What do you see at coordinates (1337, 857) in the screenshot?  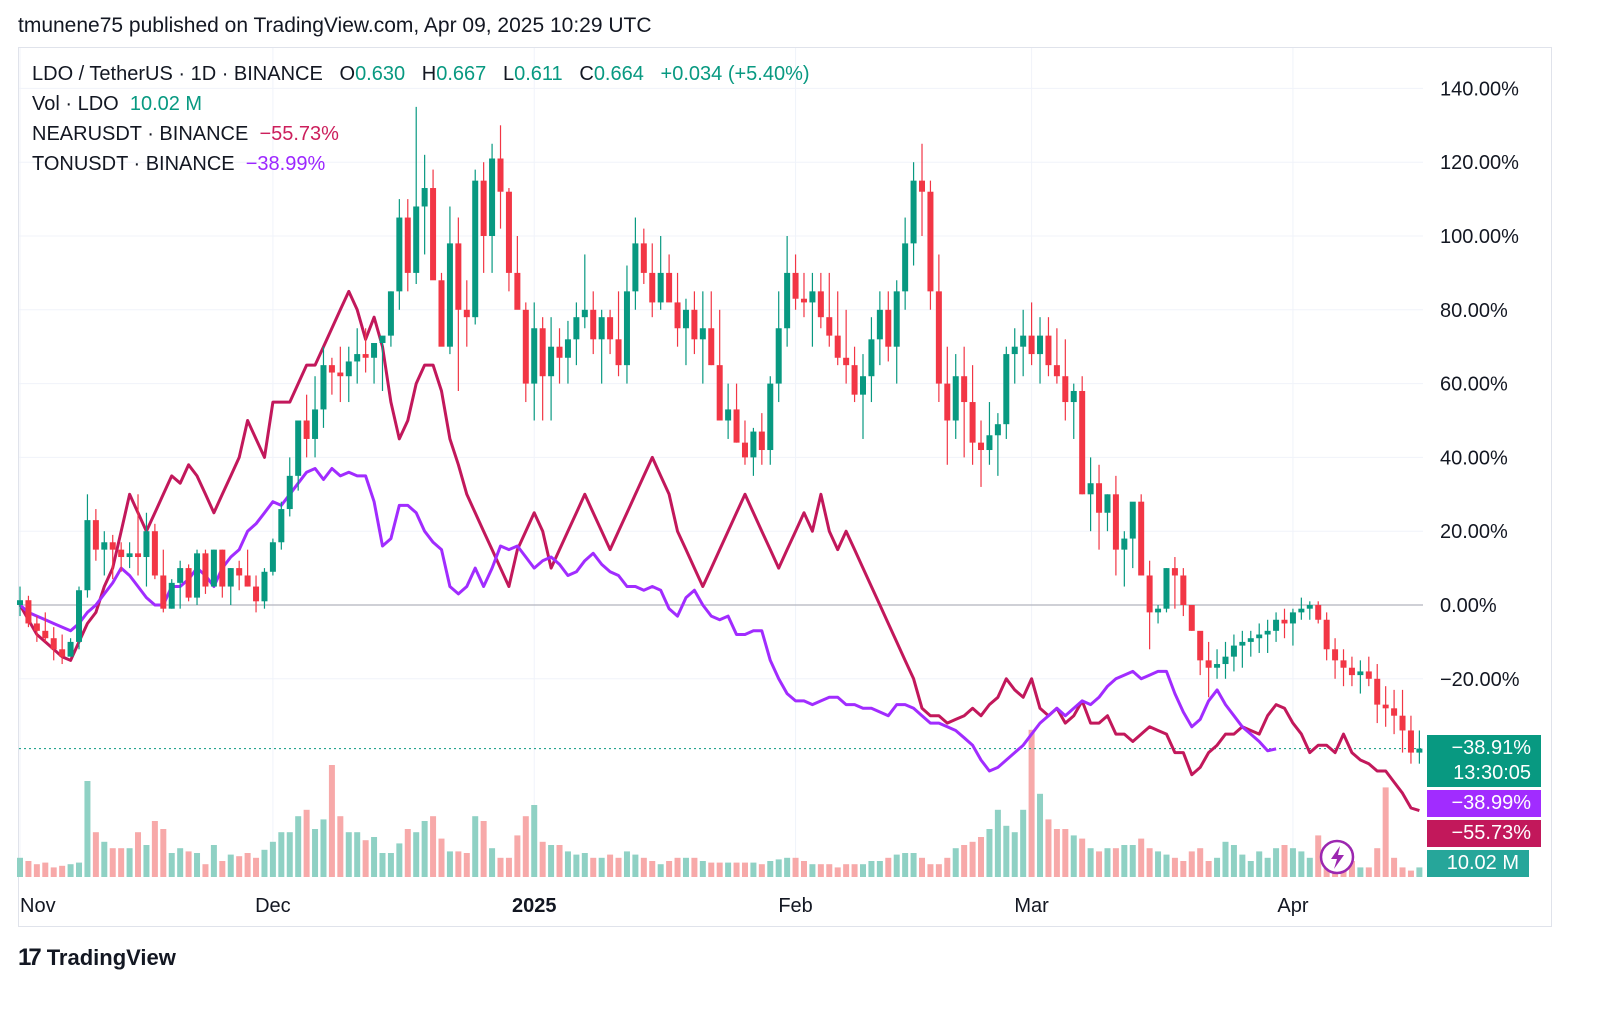 I see `lightning-icon` at bounding box center [1337, 857].